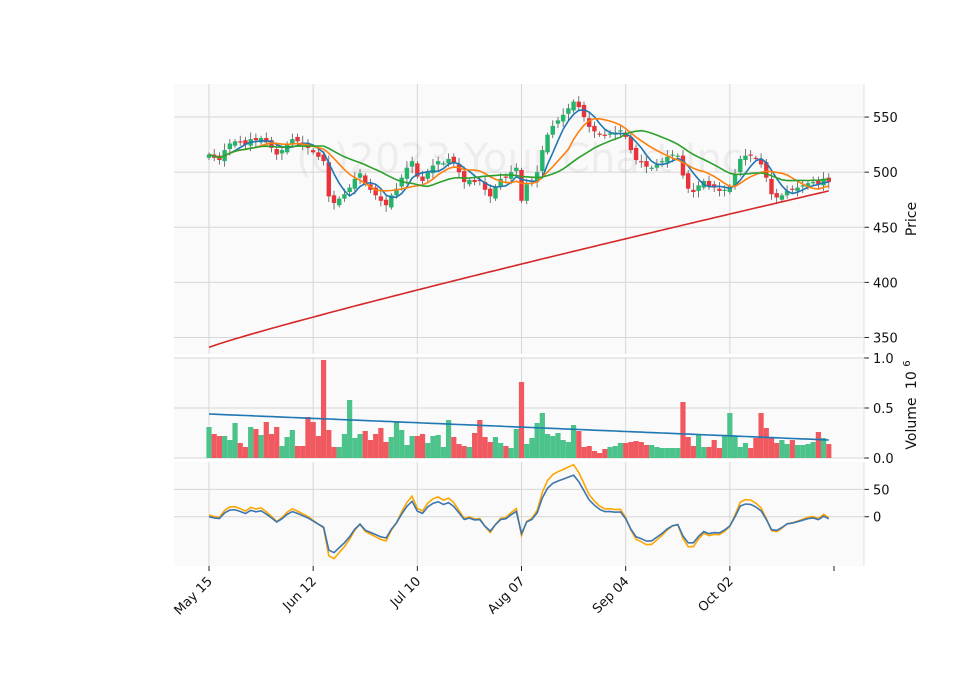  I want to click on indicator-marks, so click(519, 511).